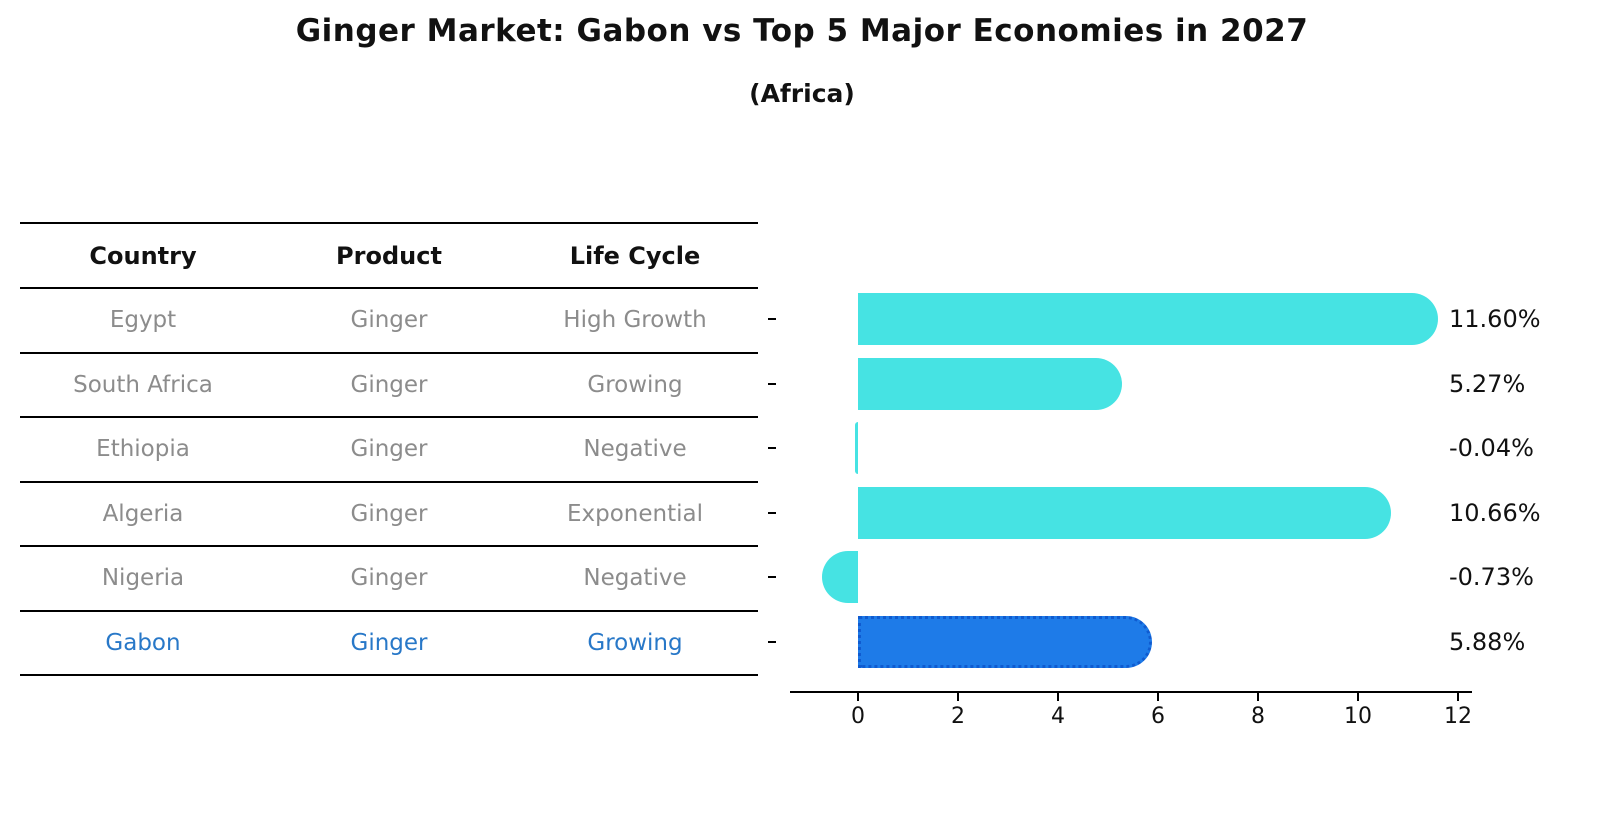 The width and height of the screenshot is (1604, 823). I want to click on bar-value-label: -0.04%, so click(1491, 448).